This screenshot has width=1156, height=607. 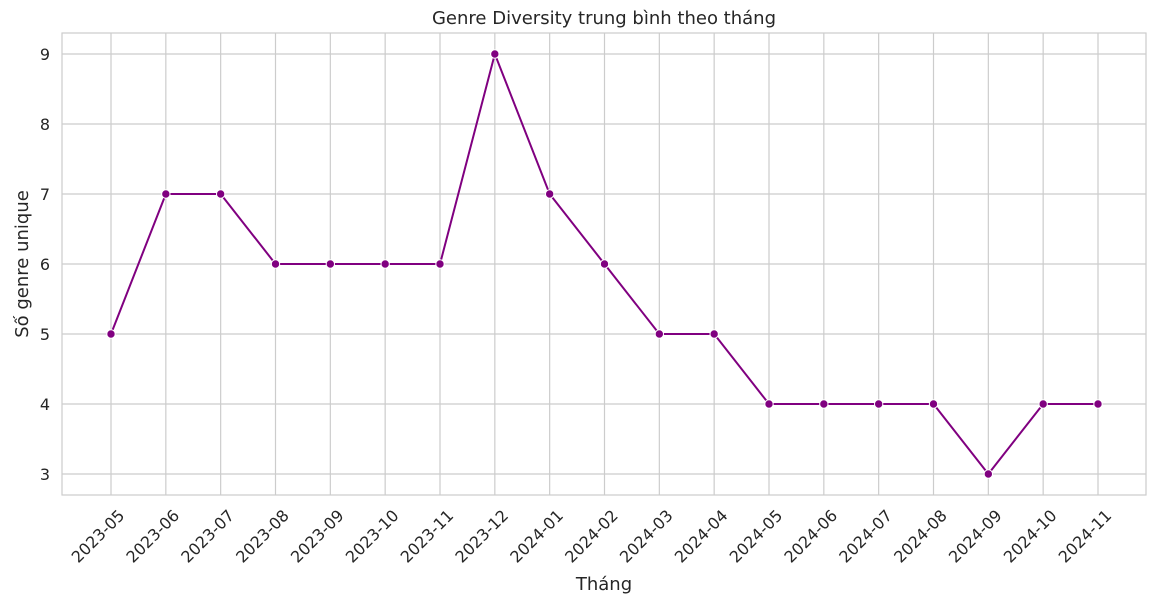 I want to click on y-tick-label: 3, so click(x=45, y=474).